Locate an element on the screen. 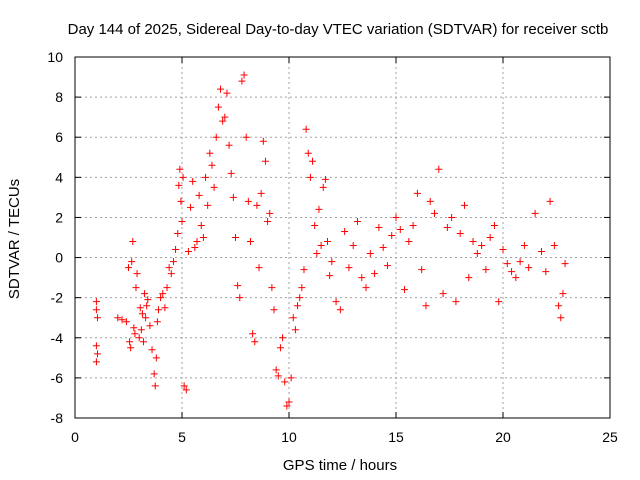  y-tick-label: -4 is located at coordinates (57, 338).